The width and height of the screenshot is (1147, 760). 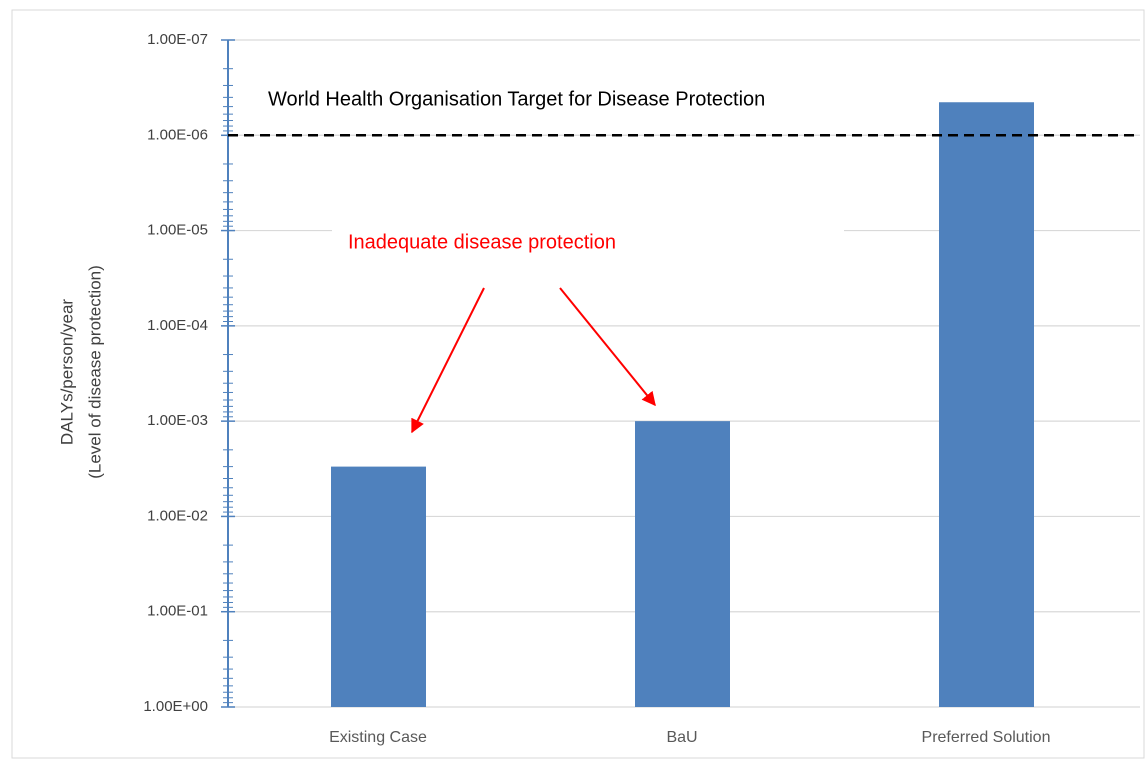 What do you see at coordinates (378, 737) in the screenshot?
I see `x-tick-label: Existing Case` at bounding box center [378, 737].